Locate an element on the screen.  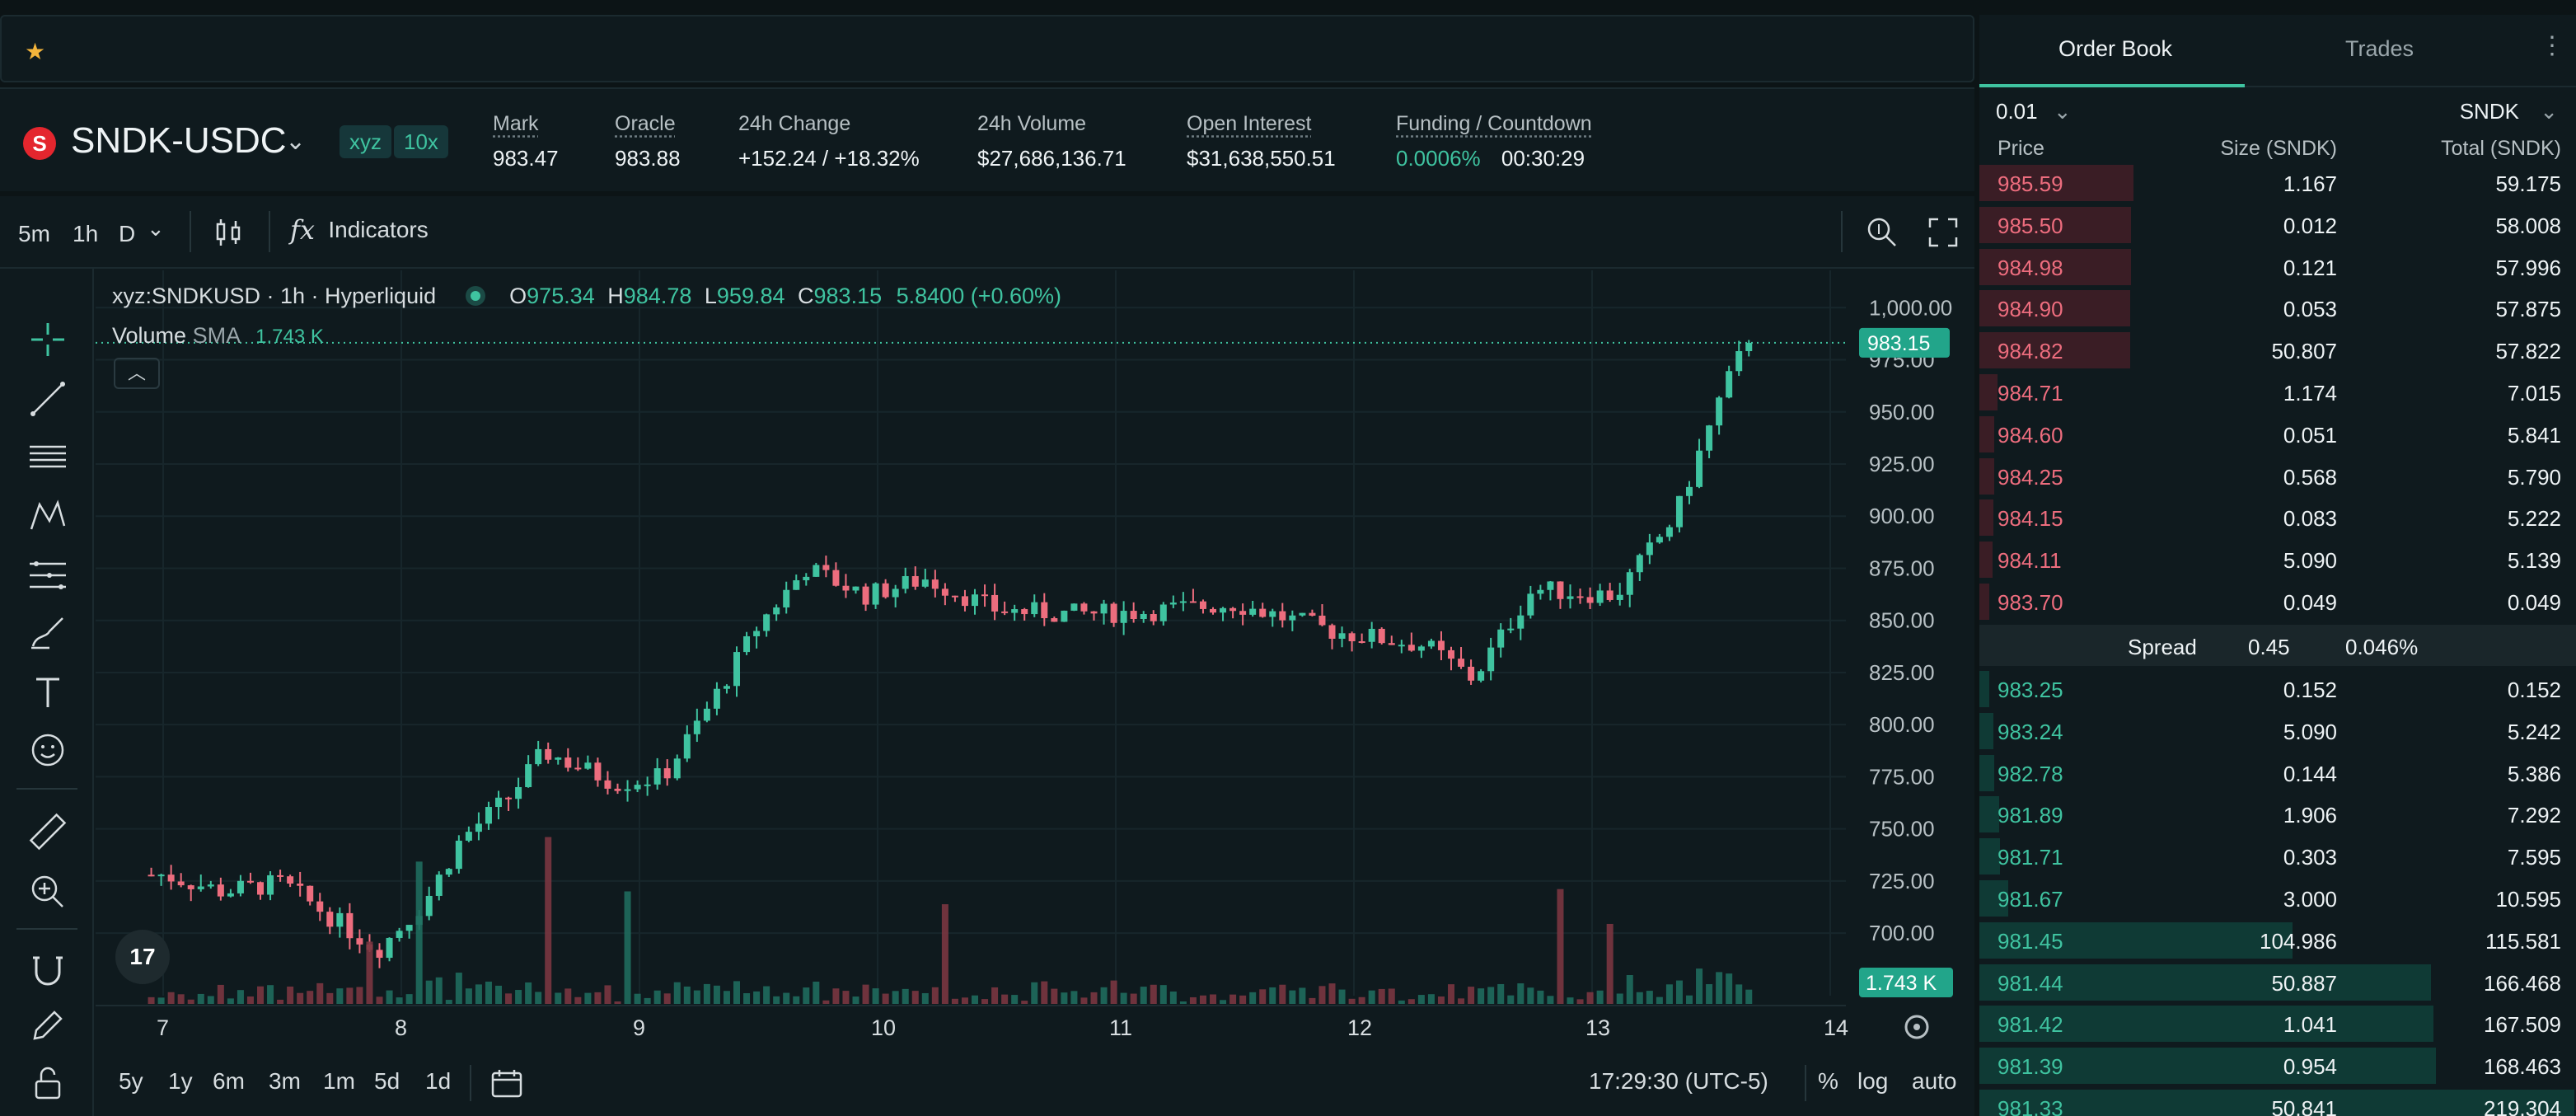
magnet-icon is located at coordinates (48, 969).